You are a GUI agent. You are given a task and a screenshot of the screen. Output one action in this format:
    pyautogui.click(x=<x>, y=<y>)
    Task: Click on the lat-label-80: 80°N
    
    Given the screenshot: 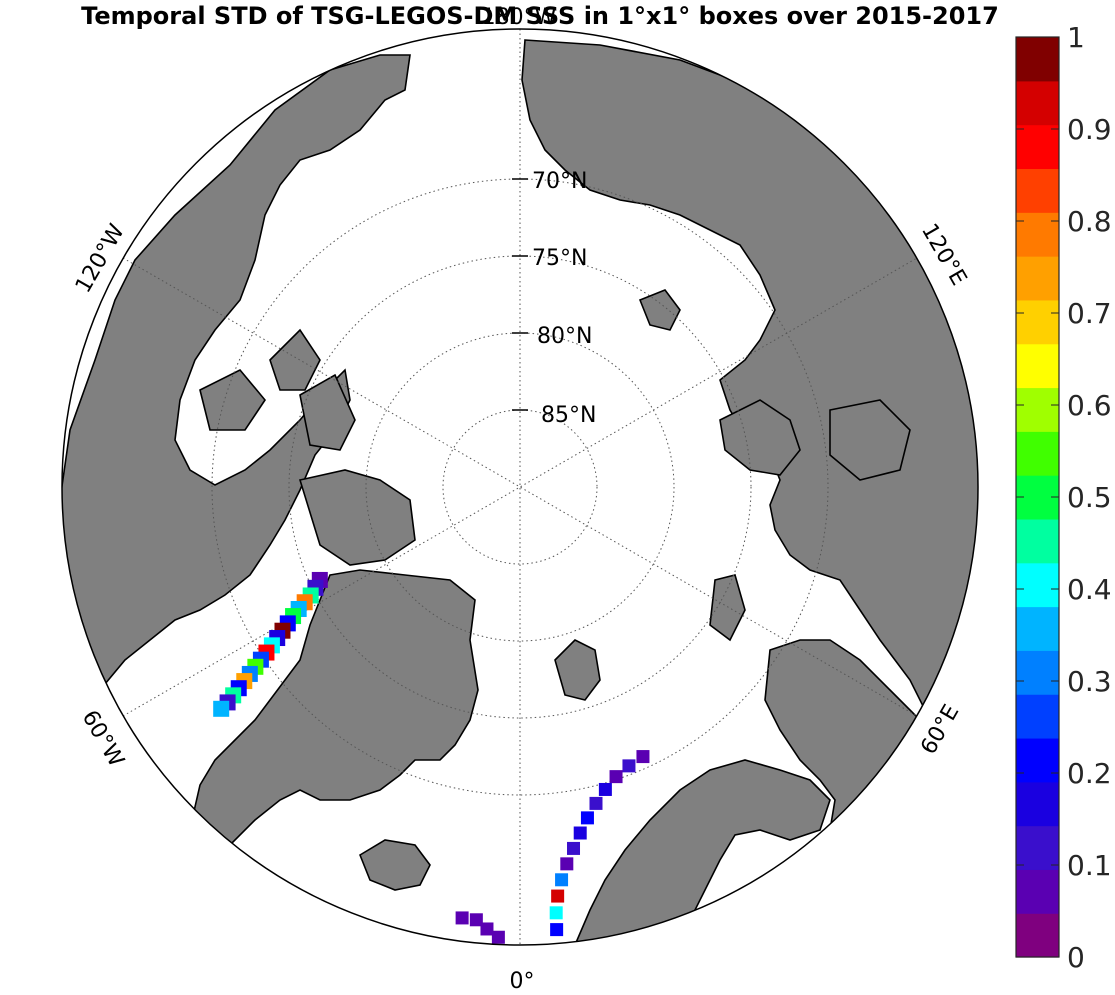 What is the action you would take?
    pyautogui.click(x=564, y=336)
    